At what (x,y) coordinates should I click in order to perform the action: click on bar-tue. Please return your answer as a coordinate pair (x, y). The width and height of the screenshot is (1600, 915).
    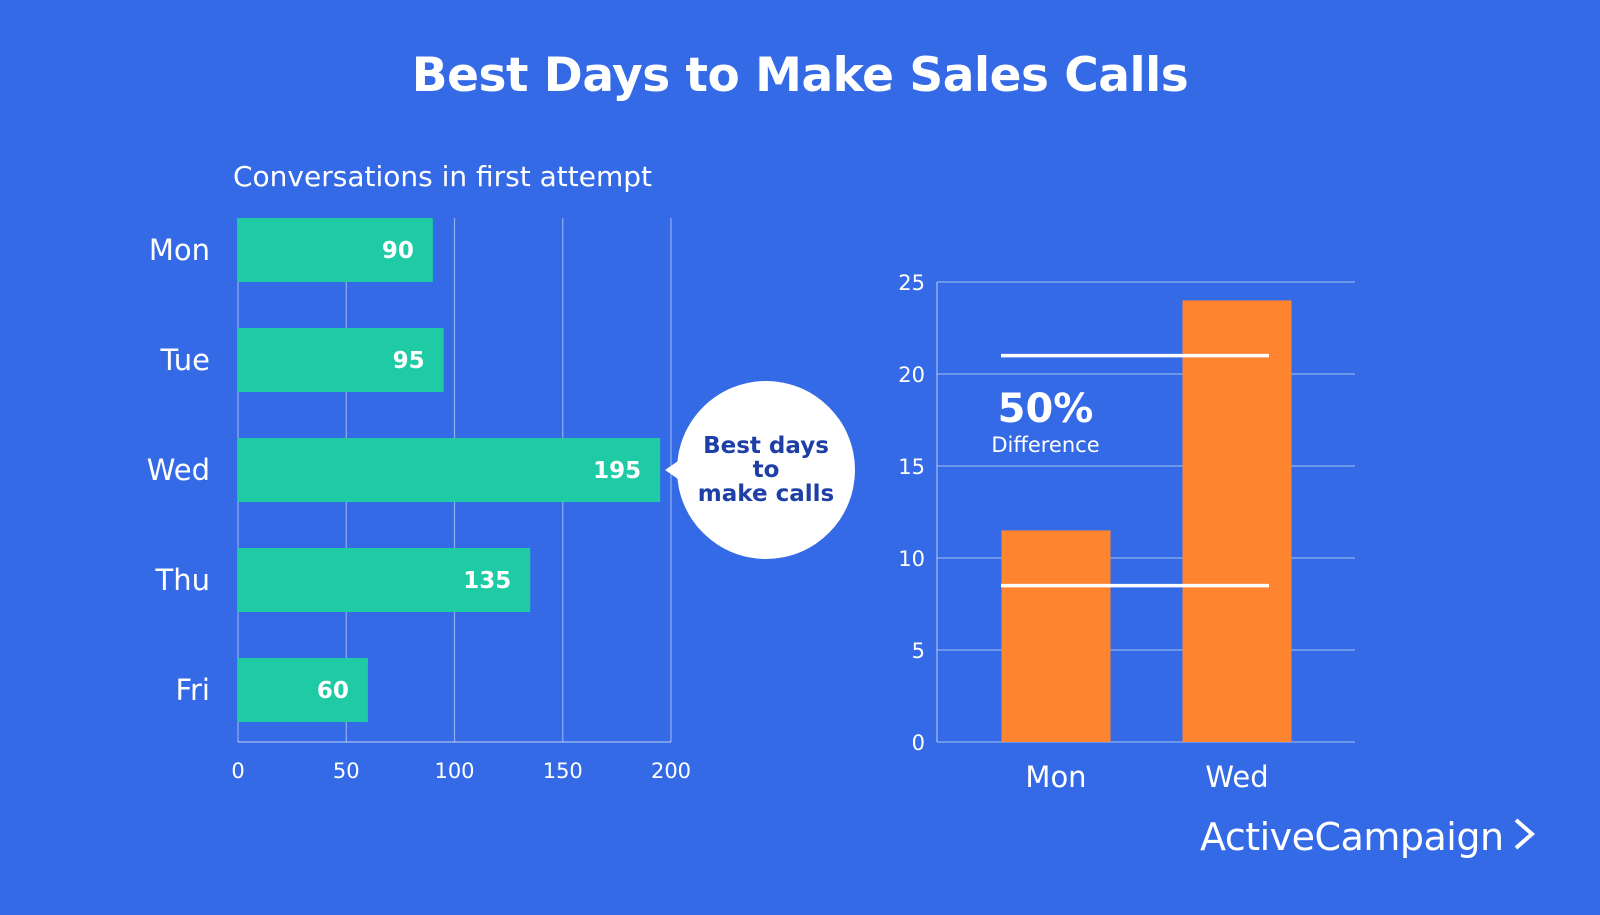
    Looking at the image, I should click on (341, 360).